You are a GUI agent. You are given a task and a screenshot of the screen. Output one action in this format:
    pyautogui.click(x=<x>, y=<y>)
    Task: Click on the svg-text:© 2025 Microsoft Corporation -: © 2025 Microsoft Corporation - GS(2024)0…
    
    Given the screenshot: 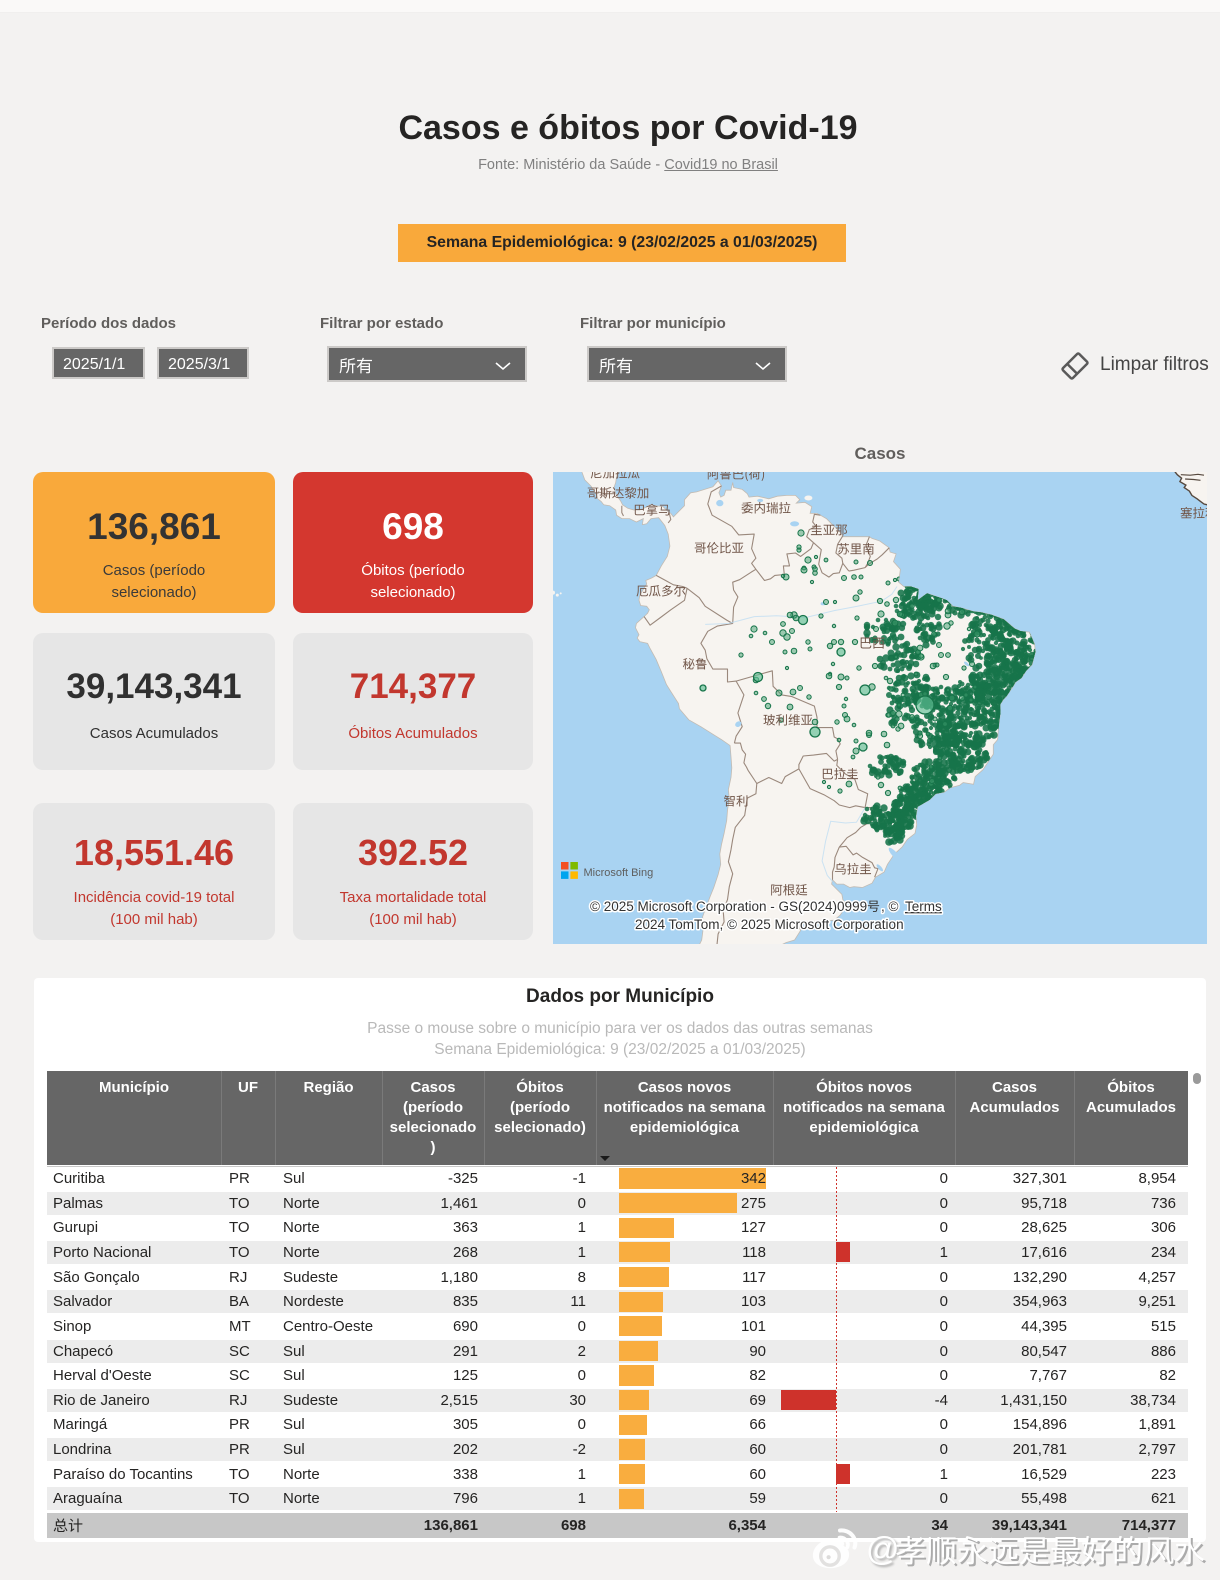 What is the action you would take?
    pyautogui.click(x=728, y=906)
    